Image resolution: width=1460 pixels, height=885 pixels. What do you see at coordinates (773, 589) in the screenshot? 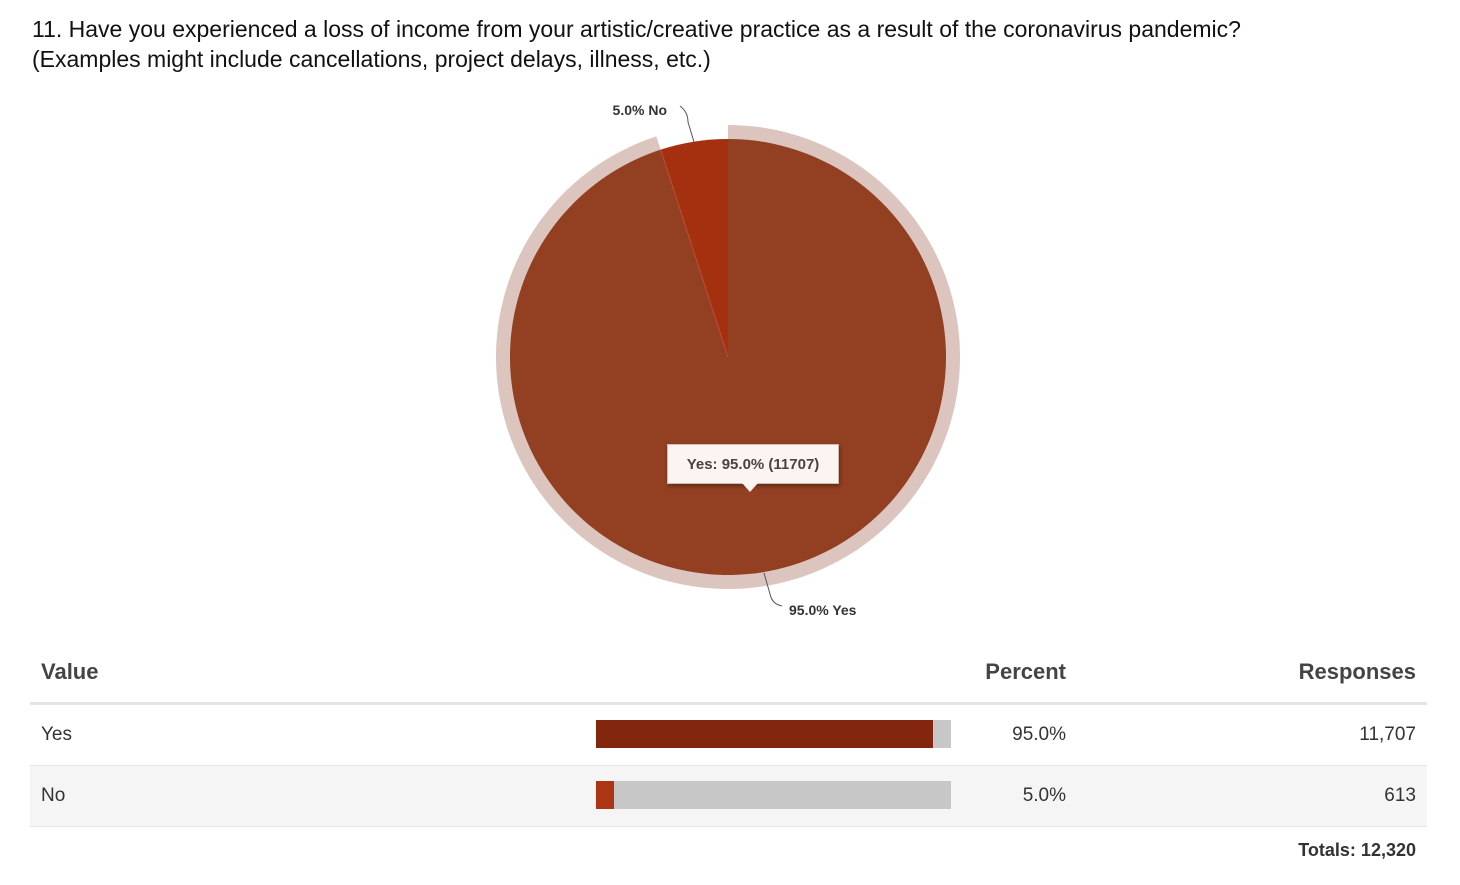
I see `callout-line-yes` at bounding box center [773, 589].